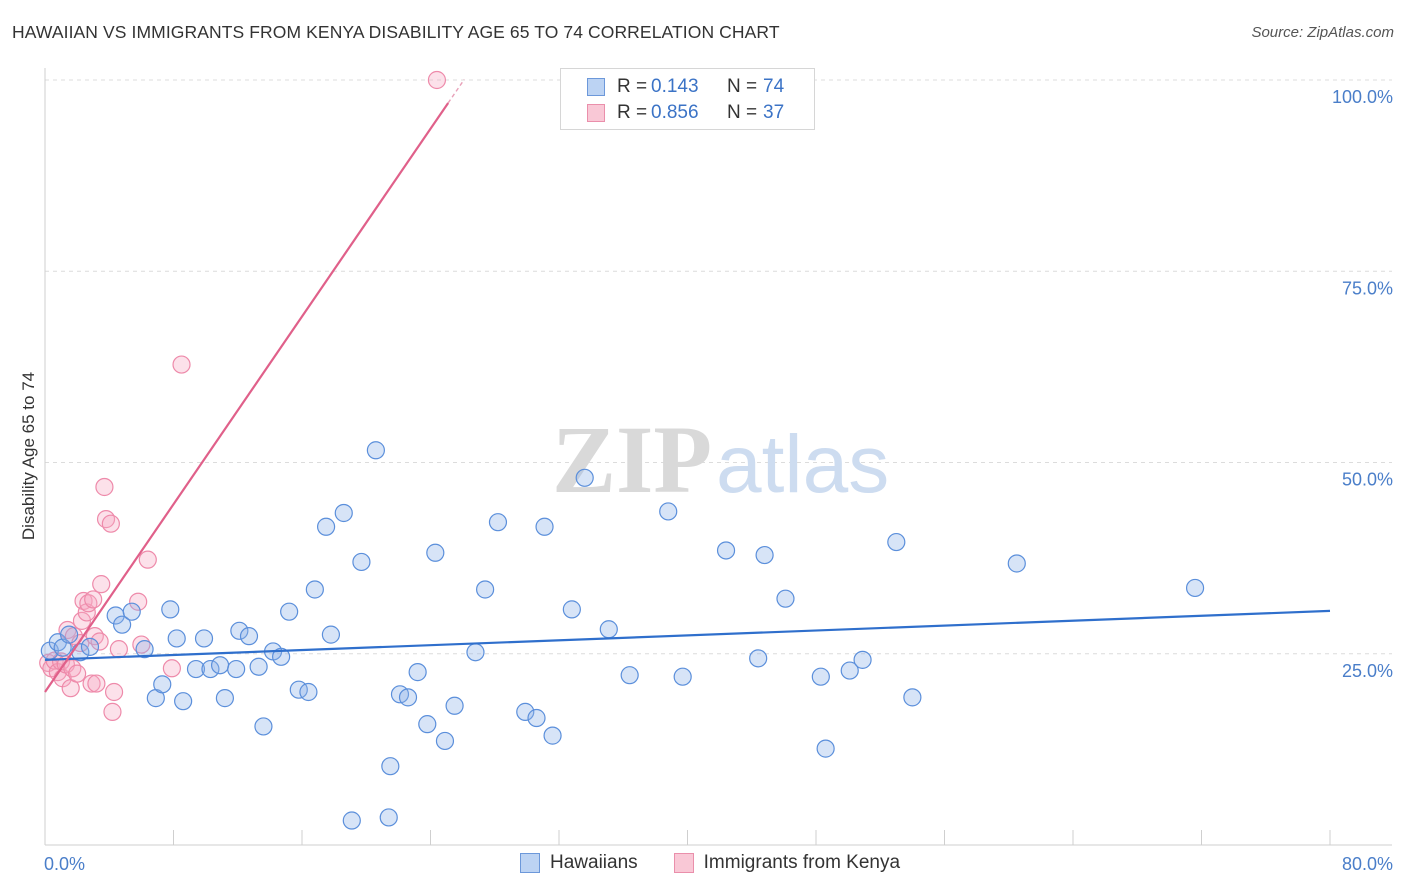 This screenshot has height=892, width=1406. I want to click on watermark-zip: ZIP, so click(632, 459).